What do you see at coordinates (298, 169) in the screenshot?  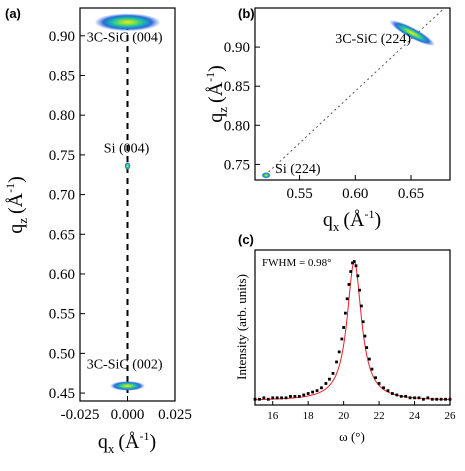 I see `annotation-si-224: Si (224)` at bounding box center [298, 169].